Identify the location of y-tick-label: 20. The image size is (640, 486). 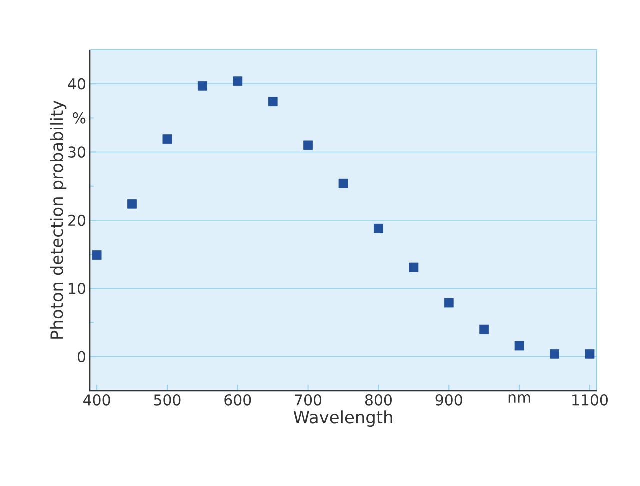
(77, 220).